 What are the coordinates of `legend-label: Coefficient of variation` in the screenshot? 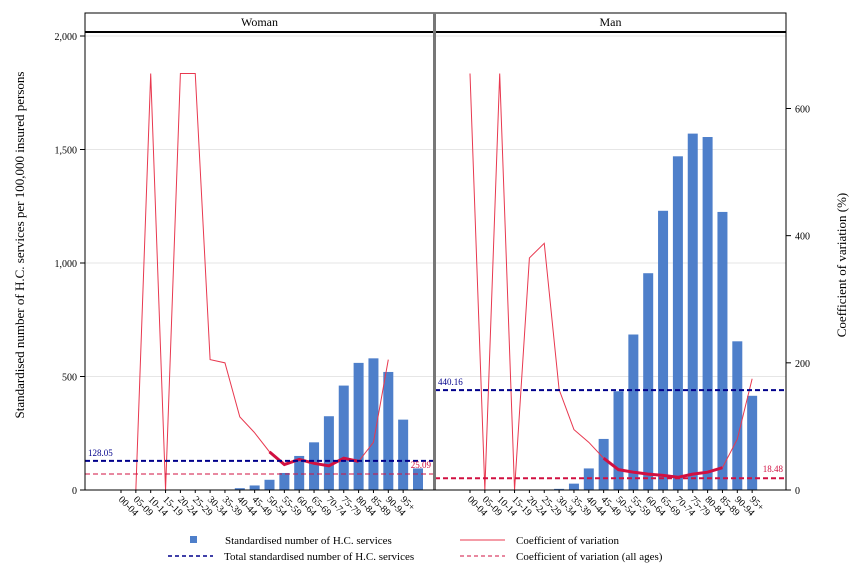 It's located at (568, 541).